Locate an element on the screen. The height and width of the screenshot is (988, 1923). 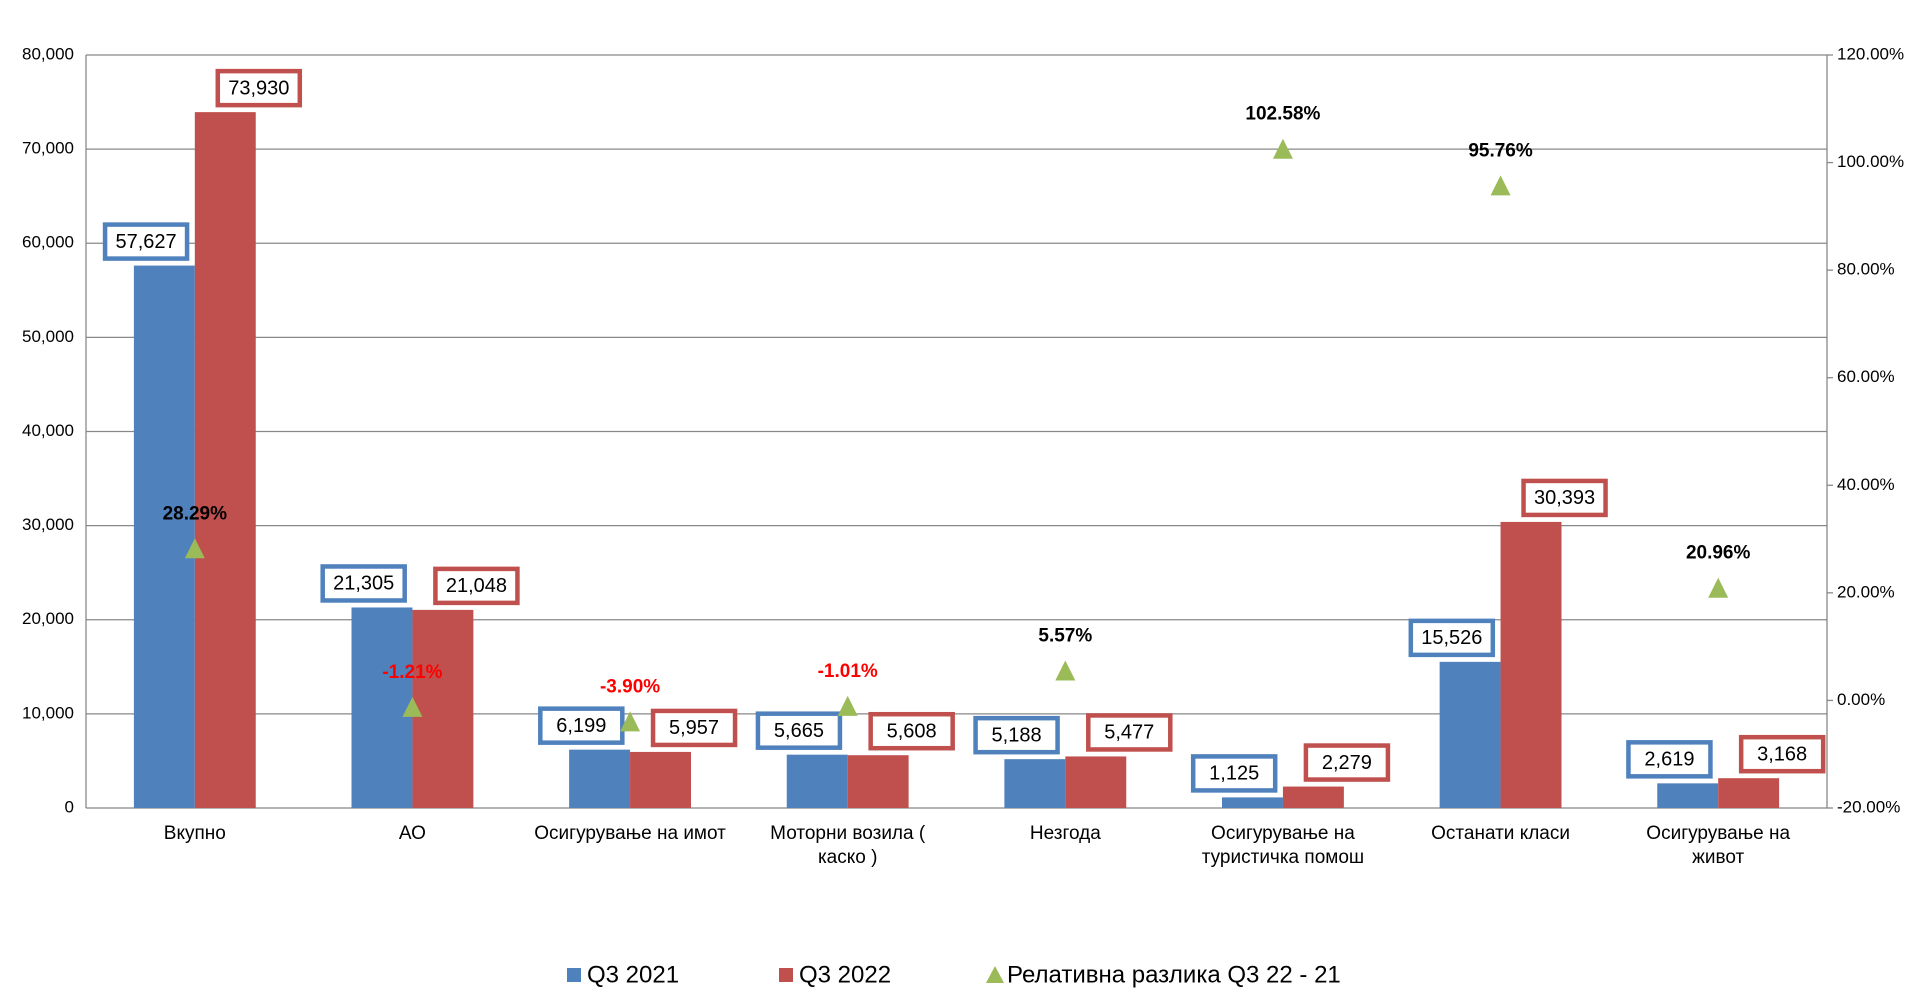
value-label: 1,125 is located at coordinates (1234, 774).